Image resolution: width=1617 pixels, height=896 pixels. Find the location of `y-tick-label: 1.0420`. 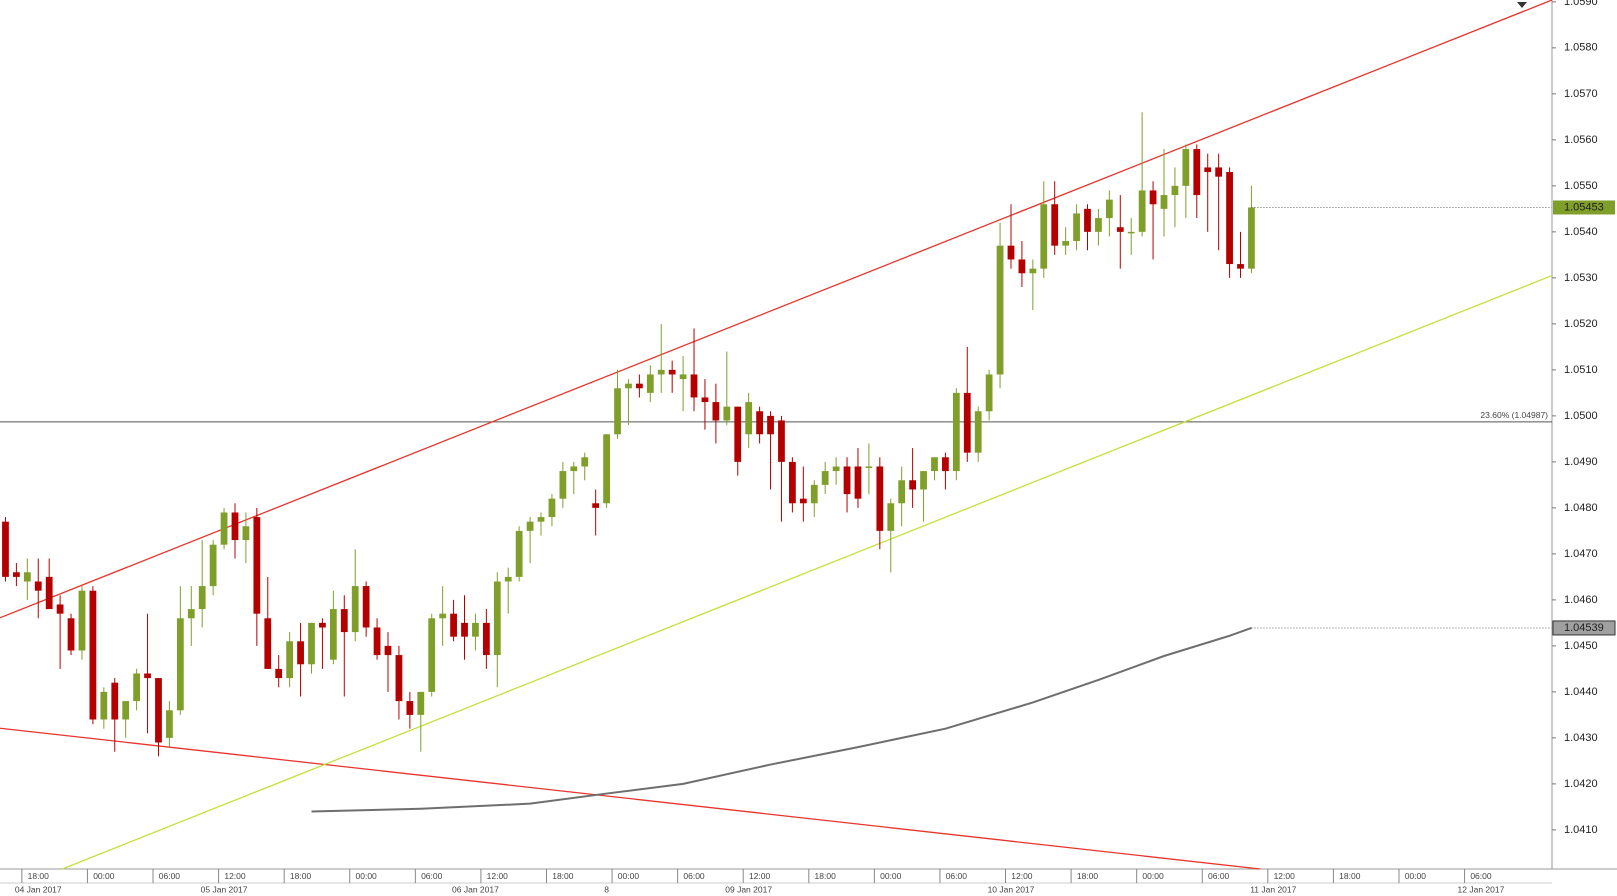

y-tick-label: 1.0420 is located at coordinates (1581, 784).